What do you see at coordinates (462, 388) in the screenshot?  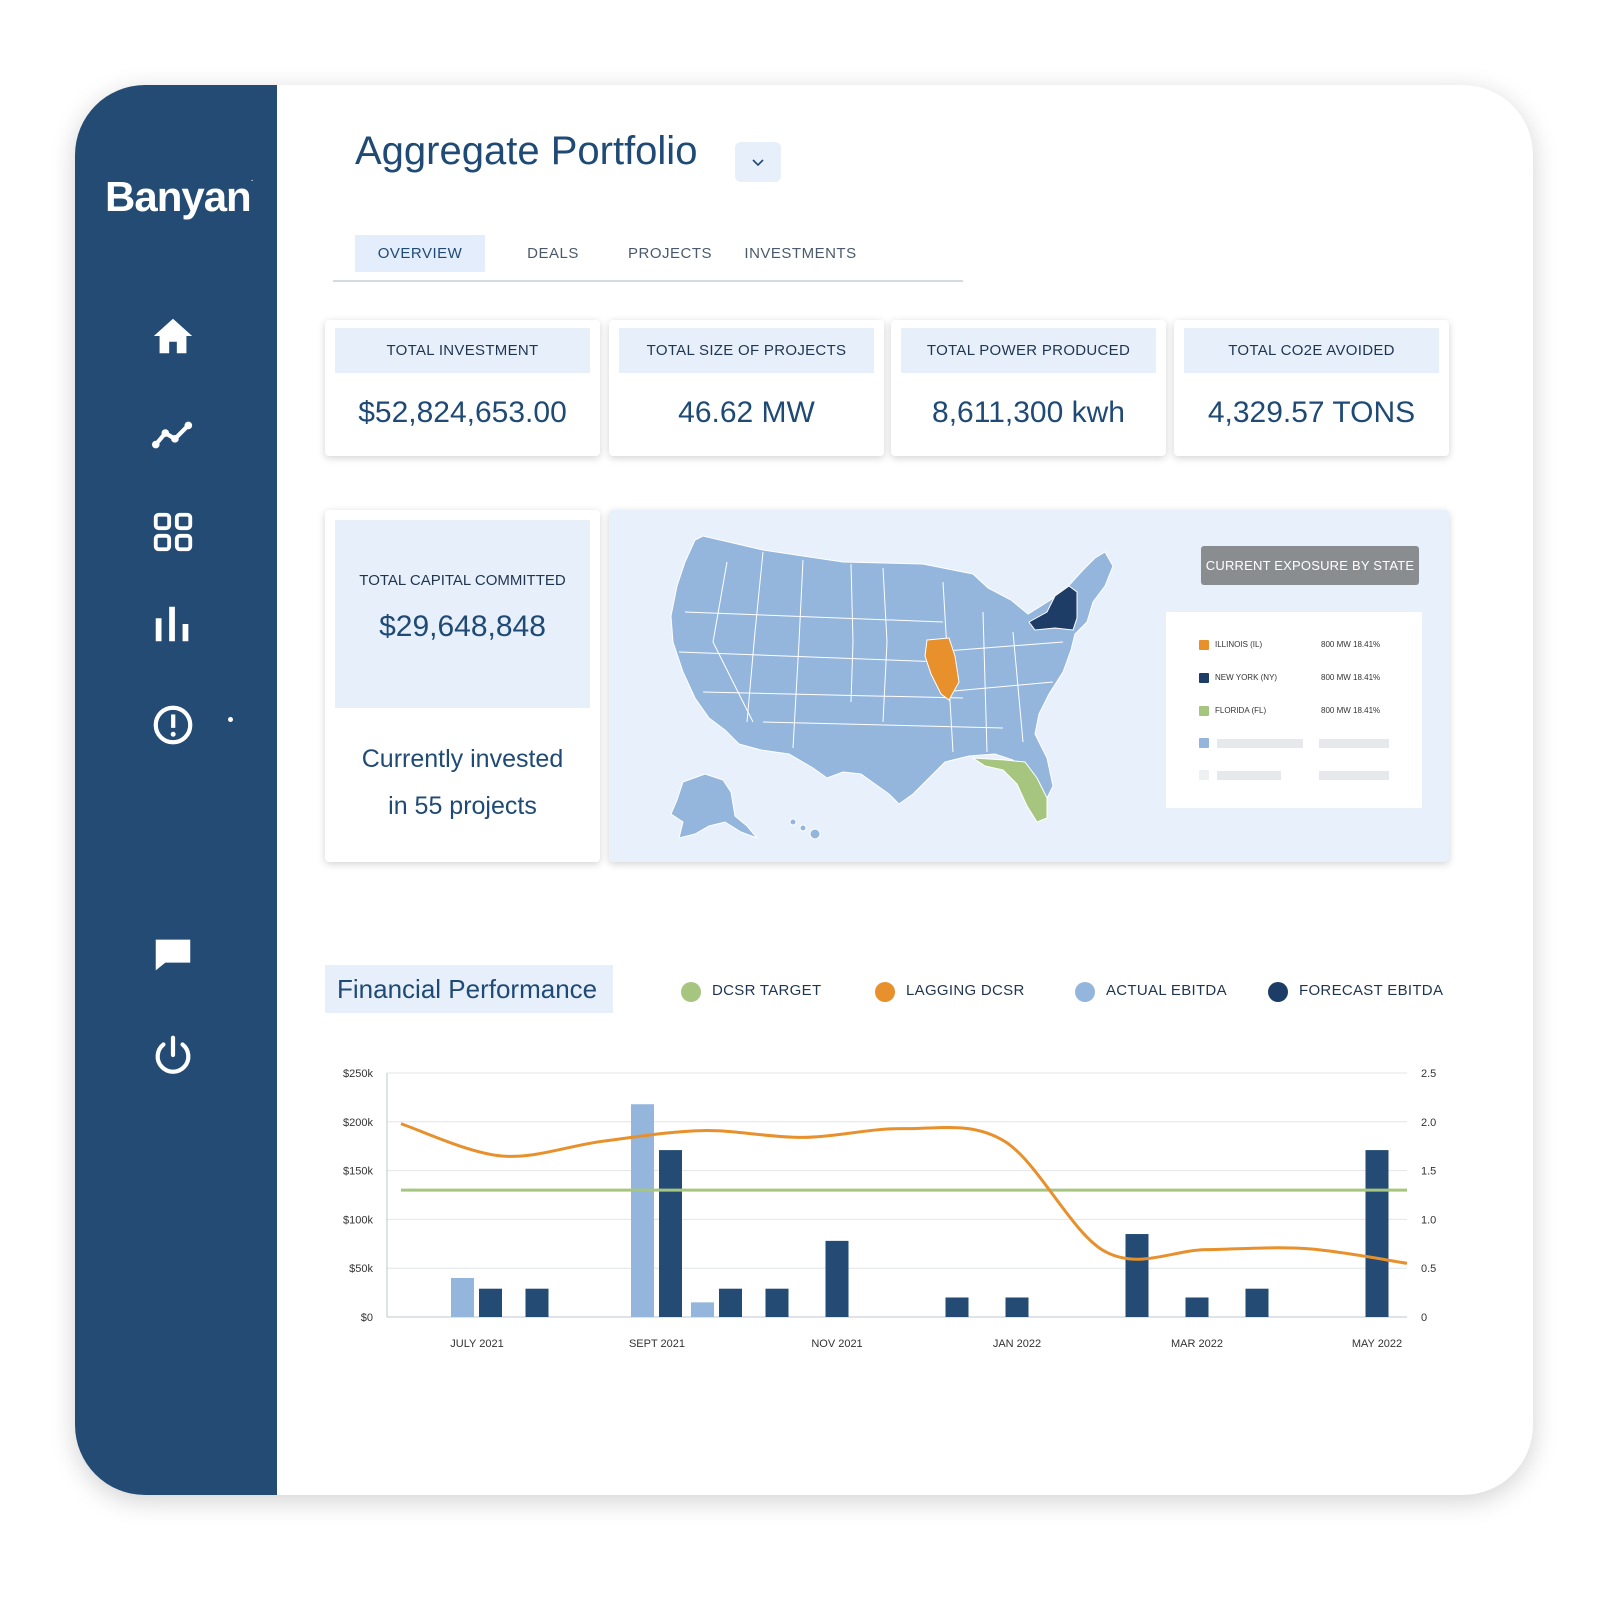 I see `kpi-card-total-investment: TOTAL INVESTMENT $52,824,653.00` at bounding box center [462, 388].